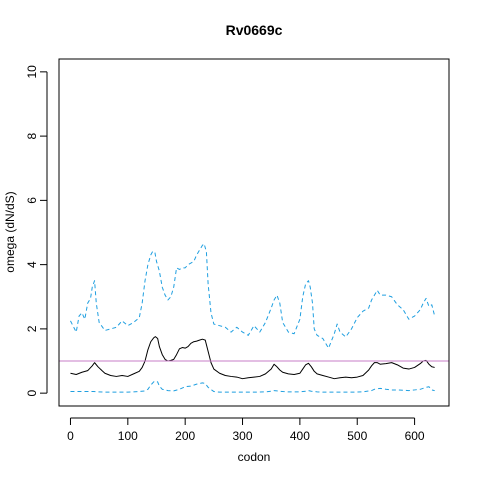  Describe the element at coordinates (10, 231) in the screenshot. I see `y-axis-label: omega (dN/dS)` at that location.